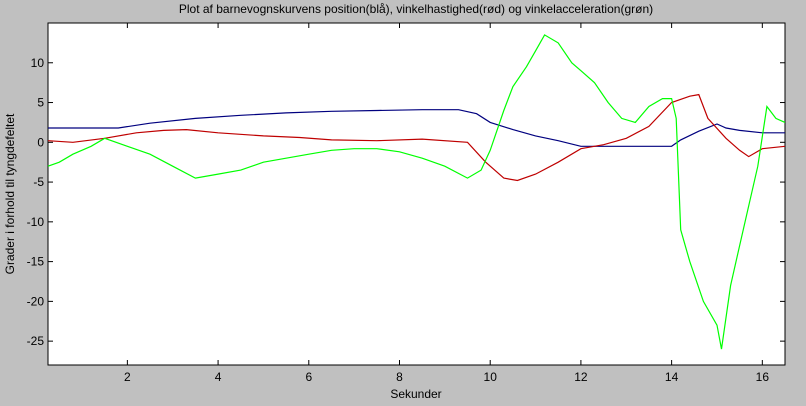 The height and width of the screenshot is (406, 806). Describe the element at coordinates (399, 377) in the screenshot. I see `x-tick-label: 8` at that location.